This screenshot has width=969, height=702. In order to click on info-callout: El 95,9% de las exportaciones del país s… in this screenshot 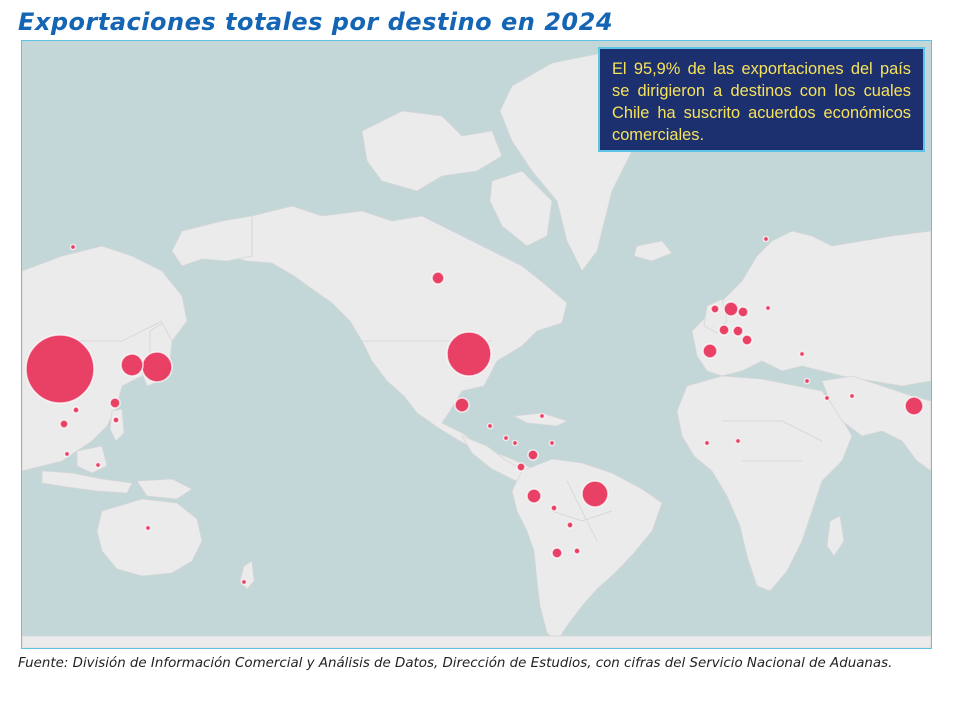, I will do `click(761, 99)`.